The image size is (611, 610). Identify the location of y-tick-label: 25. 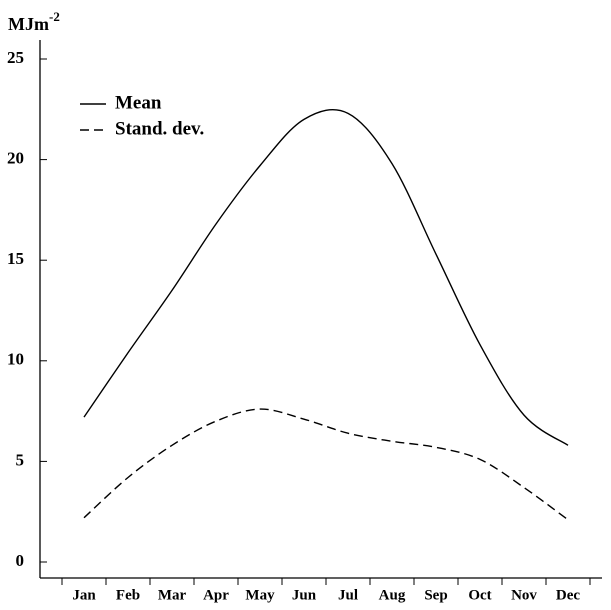
(15, 57).